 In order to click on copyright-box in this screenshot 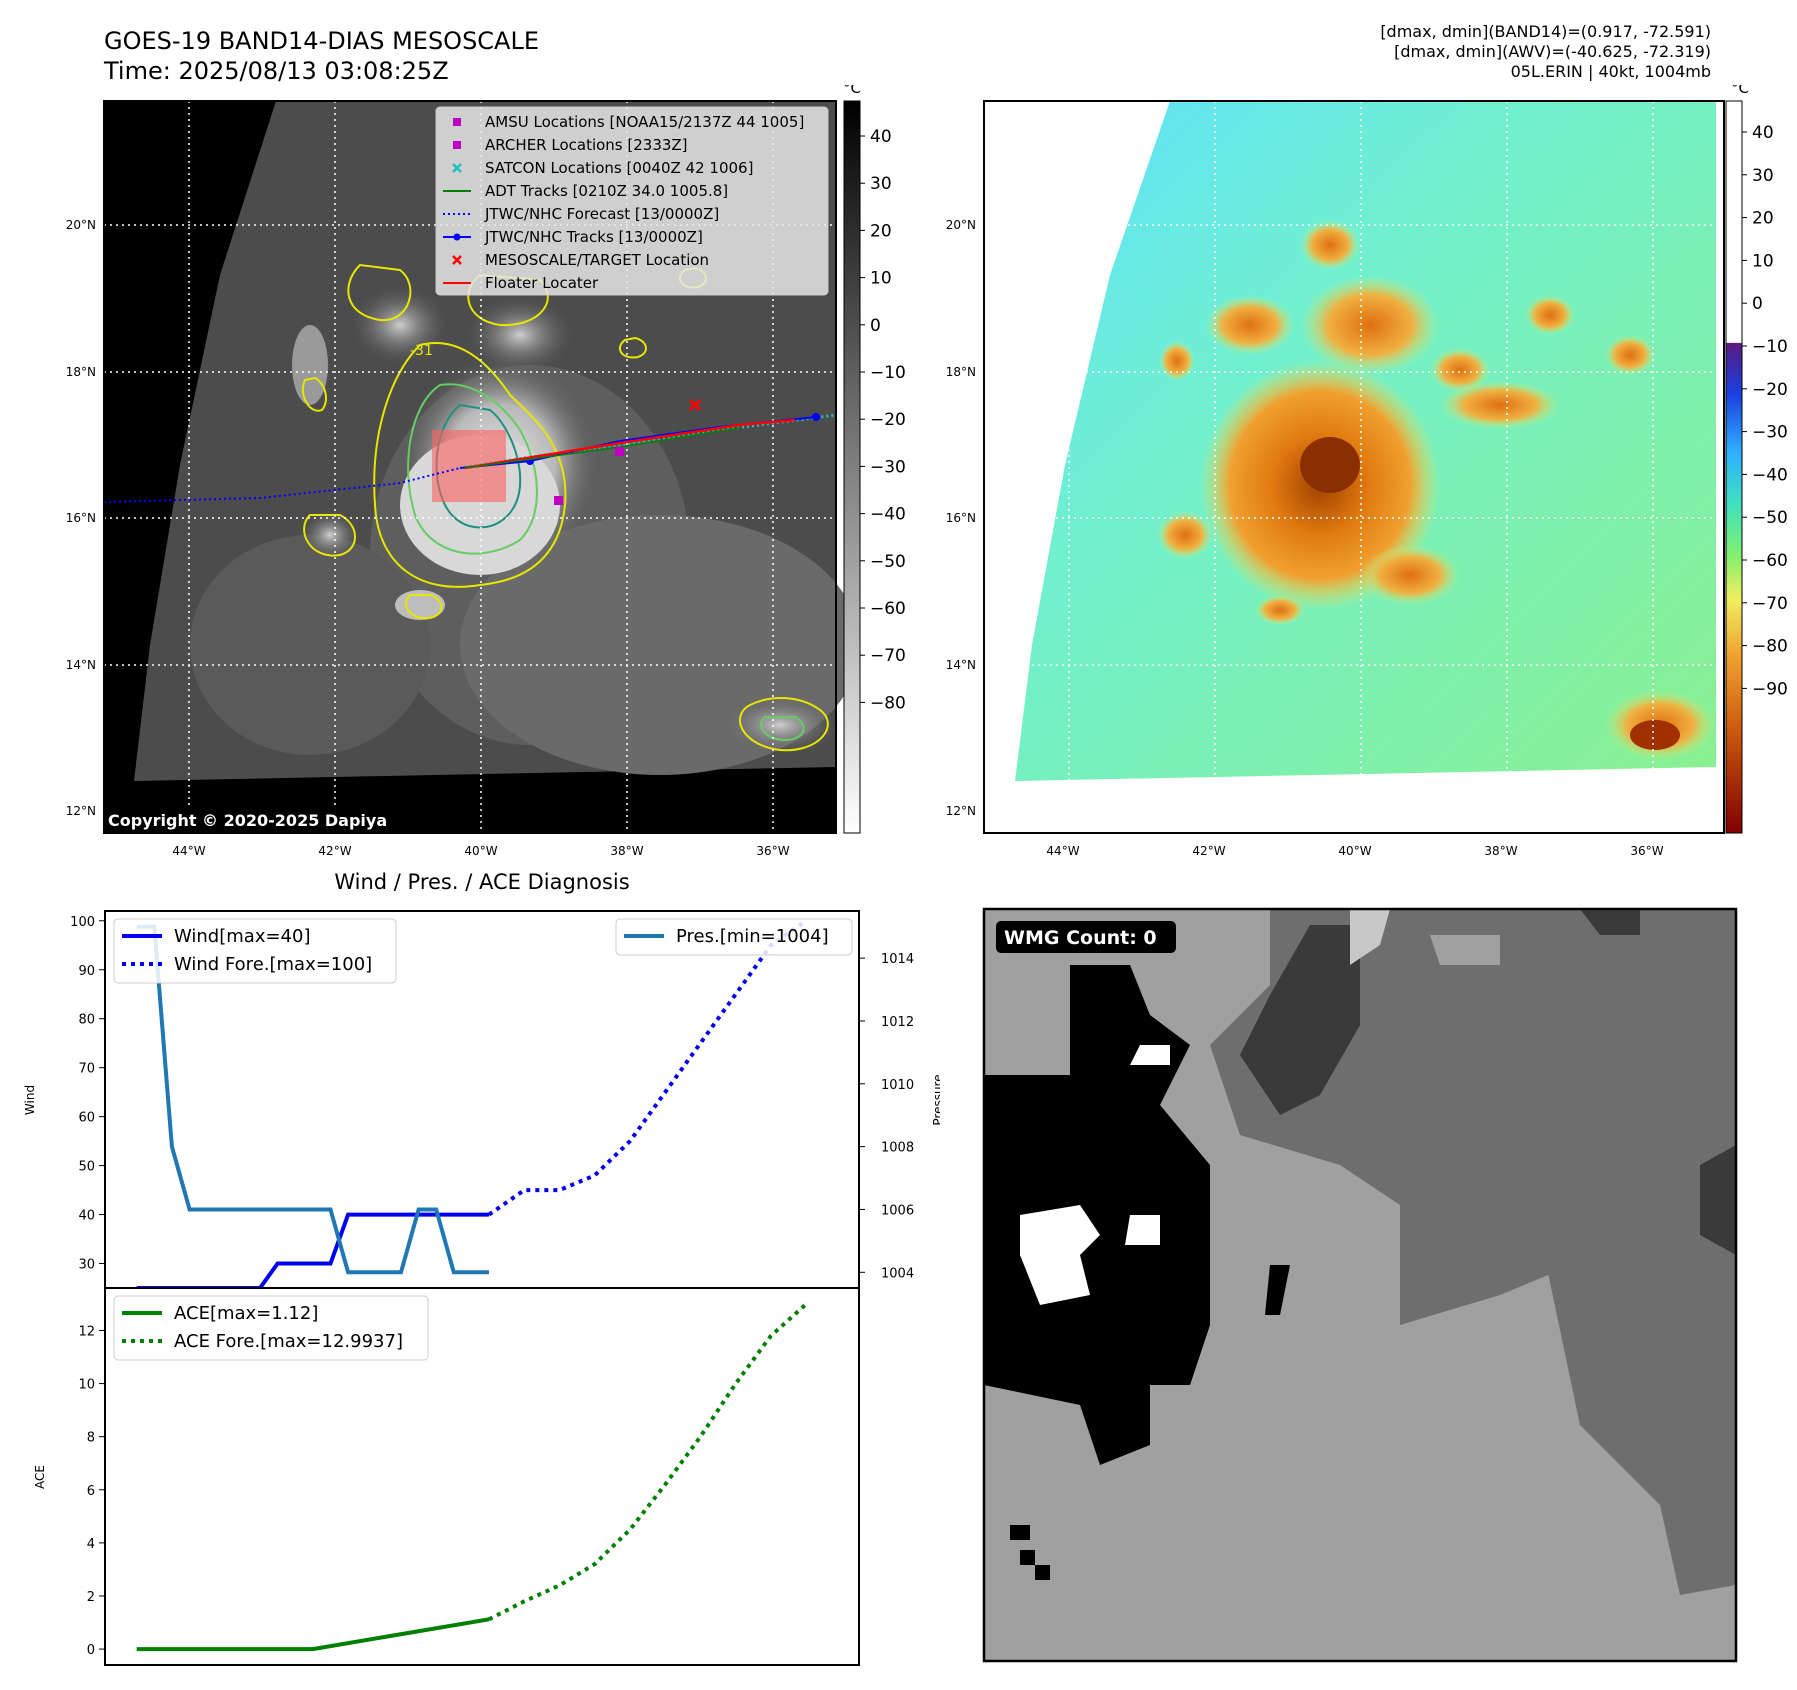, I will do `click(262, 820)`.